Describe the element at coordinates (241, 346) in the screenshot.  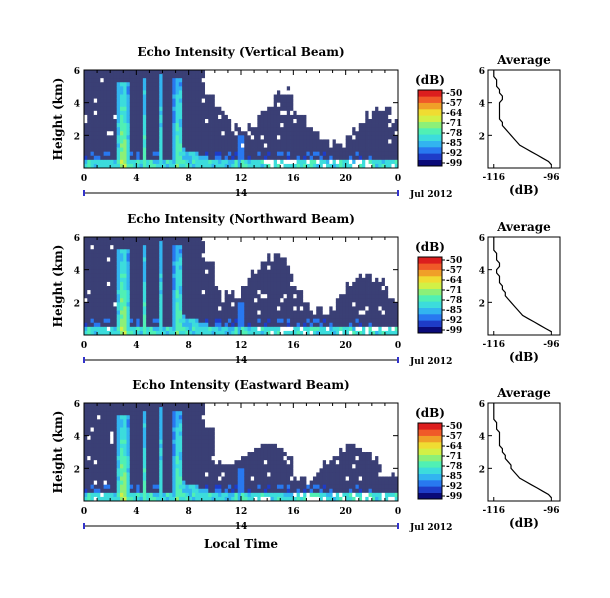
I see `x-tick-label: 12` at that location.